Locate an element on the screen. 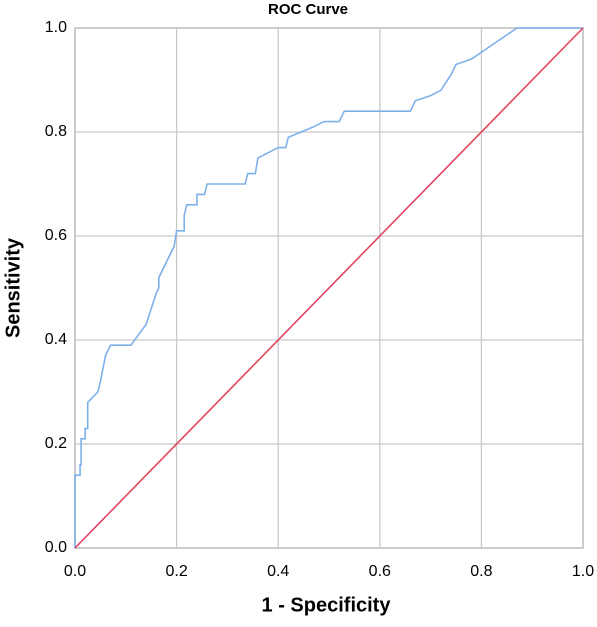 This screenshot has height=627, width=597. y-tick-label: 0.8 is located at coordinates (56, 131).